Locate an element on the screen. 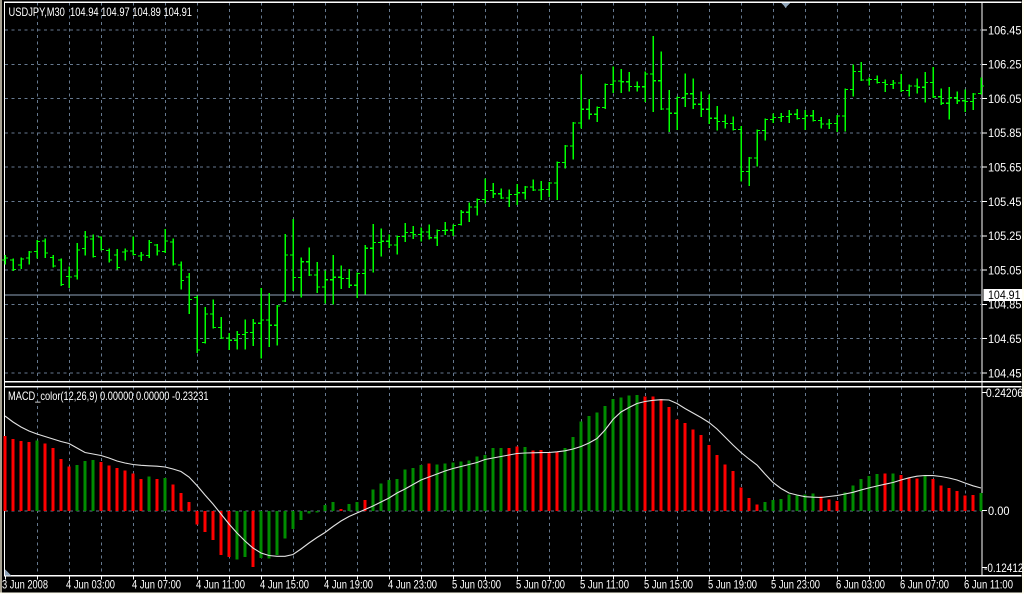 Image resolution: width=1024 pixels, height=594 pixels. svg-text: 6 Jun 03:00 is located at coordinates (860, 586).